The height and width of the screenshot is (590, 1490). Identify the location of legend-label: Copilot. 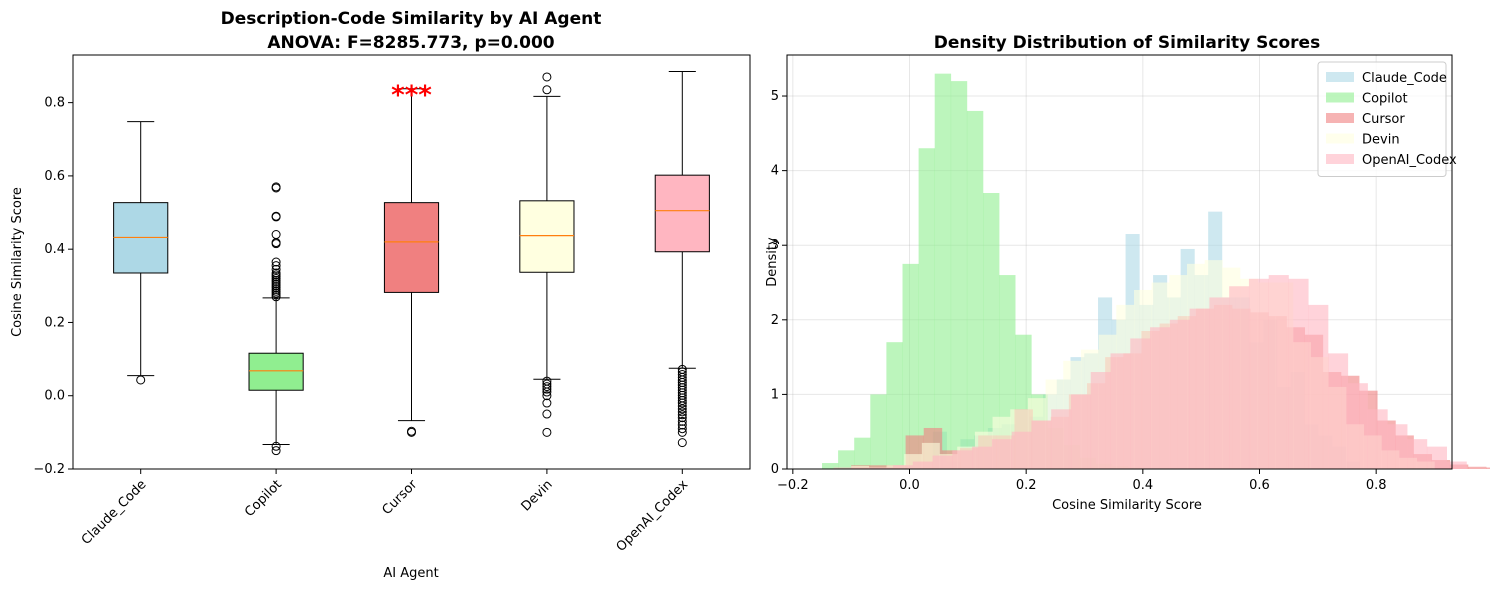
(1385, 99).